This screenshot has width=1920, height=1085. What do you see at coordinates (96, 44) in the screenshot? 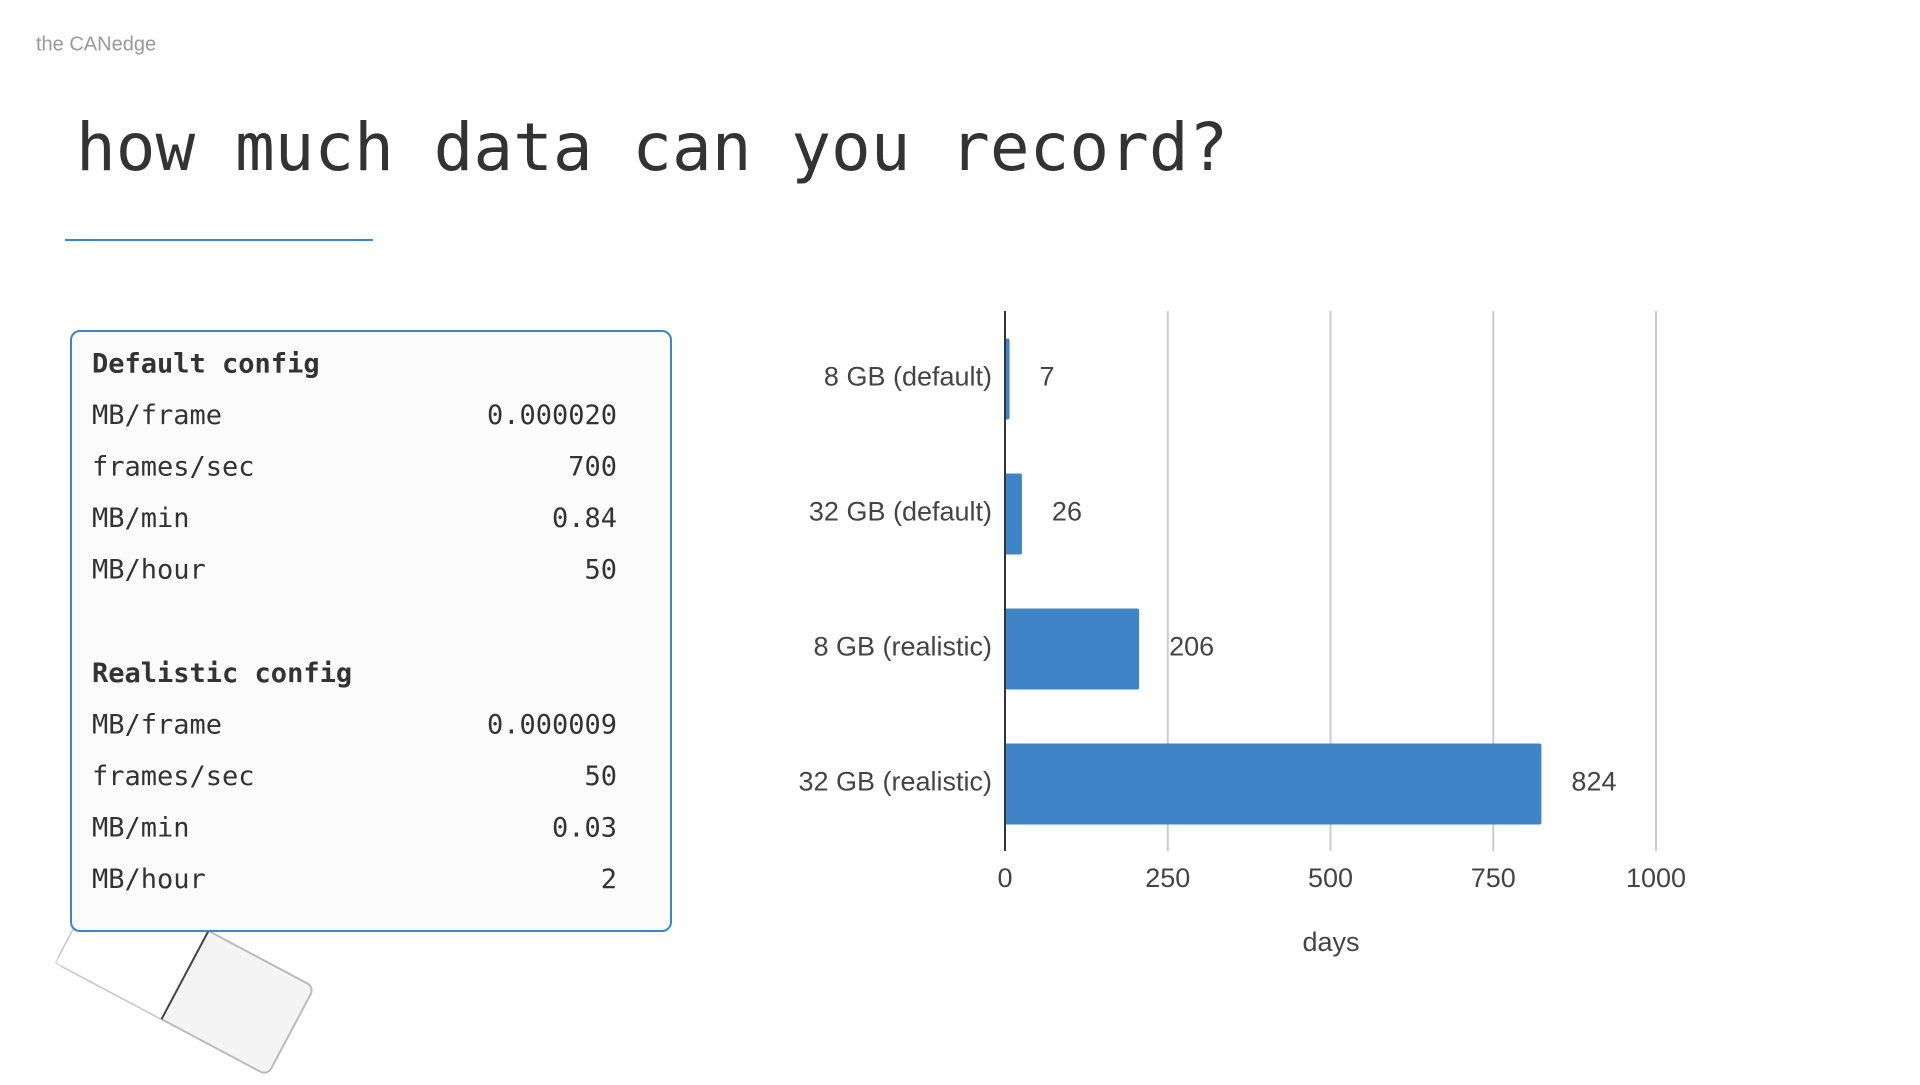
I see `brand: the CANedge` at bounding box center [96, 44].